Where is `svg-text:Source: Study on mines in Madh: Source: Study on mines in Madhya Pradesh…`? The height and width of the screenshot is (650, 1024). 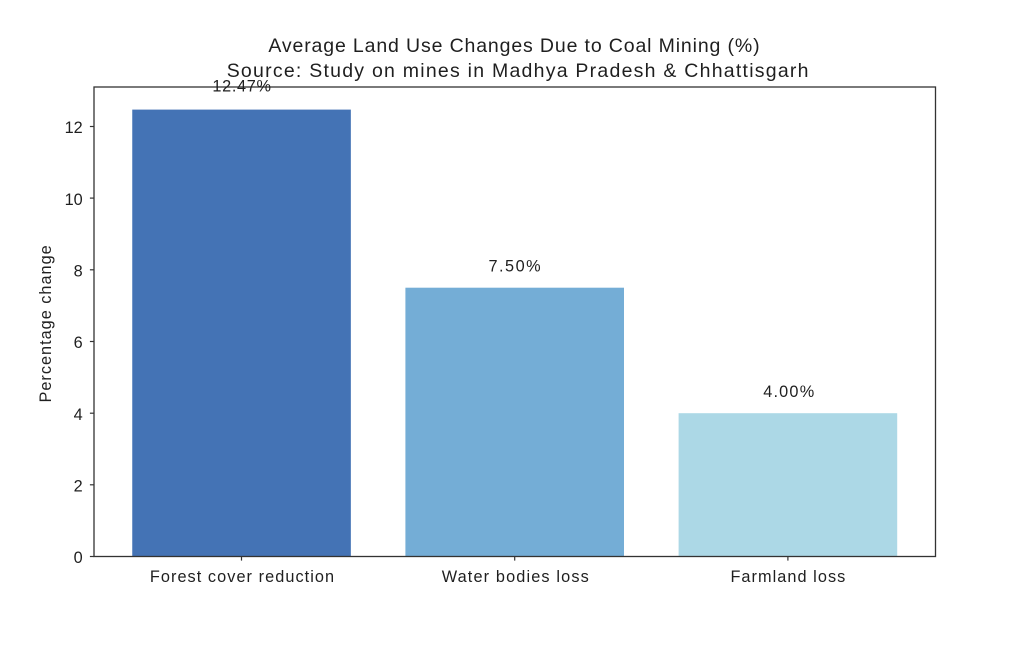 svg-text:Source: Study on mines in Madh: Source: Study on mines in Madhya Pradesh… is located at coordinates (518, 71).